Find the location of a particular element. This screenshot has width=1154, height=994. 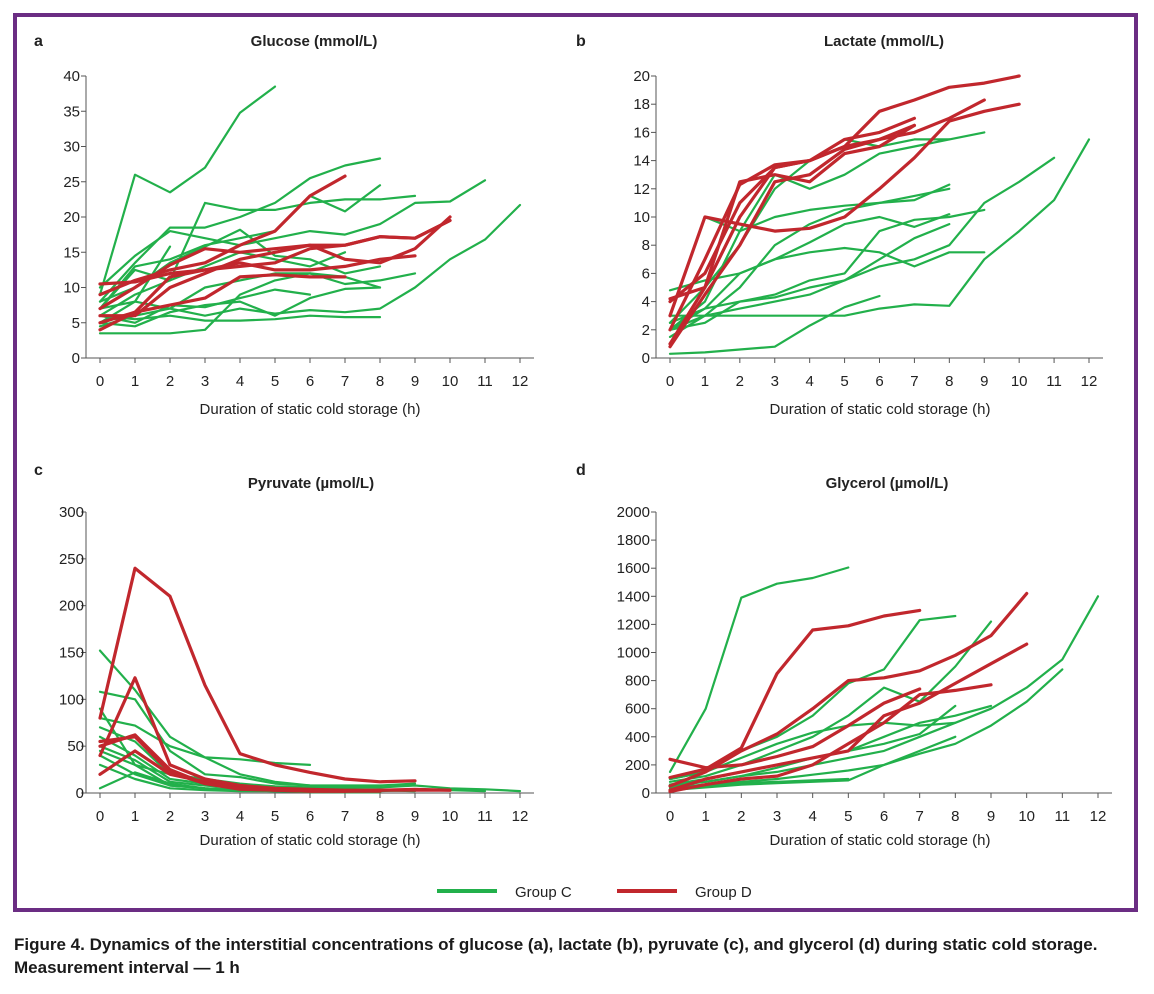

panel-title-glycerol: Glycerol (µmol/L) is located at coordinates (887, 483).